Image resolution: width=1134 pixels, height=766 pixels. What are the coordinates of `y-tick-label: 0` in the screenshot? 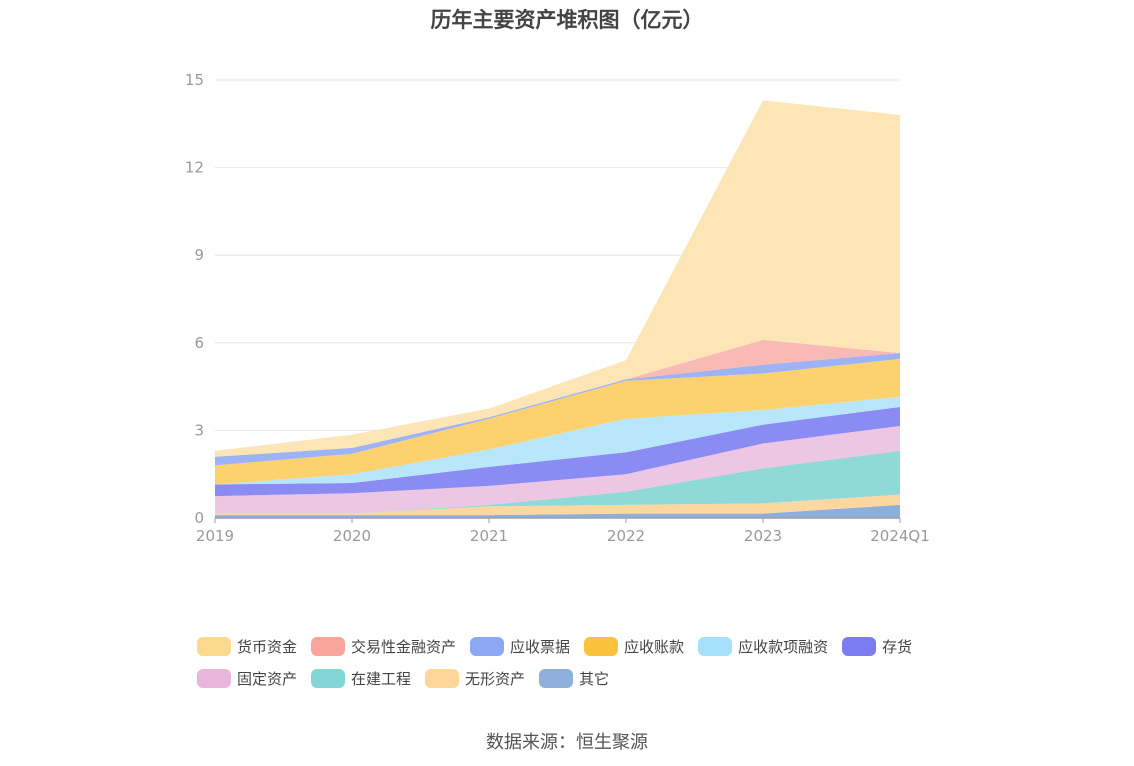 It's located at (199, 518).